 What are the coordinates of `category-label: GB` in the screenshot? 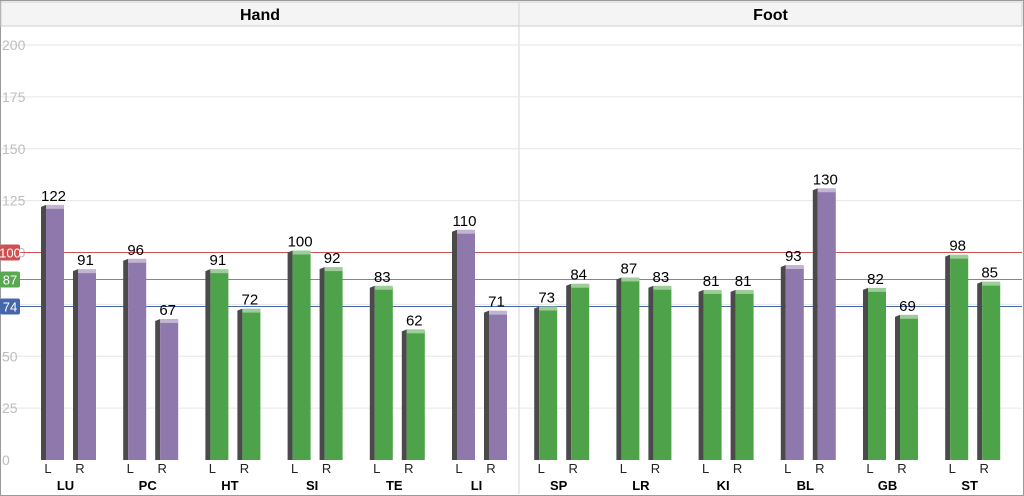 It's located at (888, 485).